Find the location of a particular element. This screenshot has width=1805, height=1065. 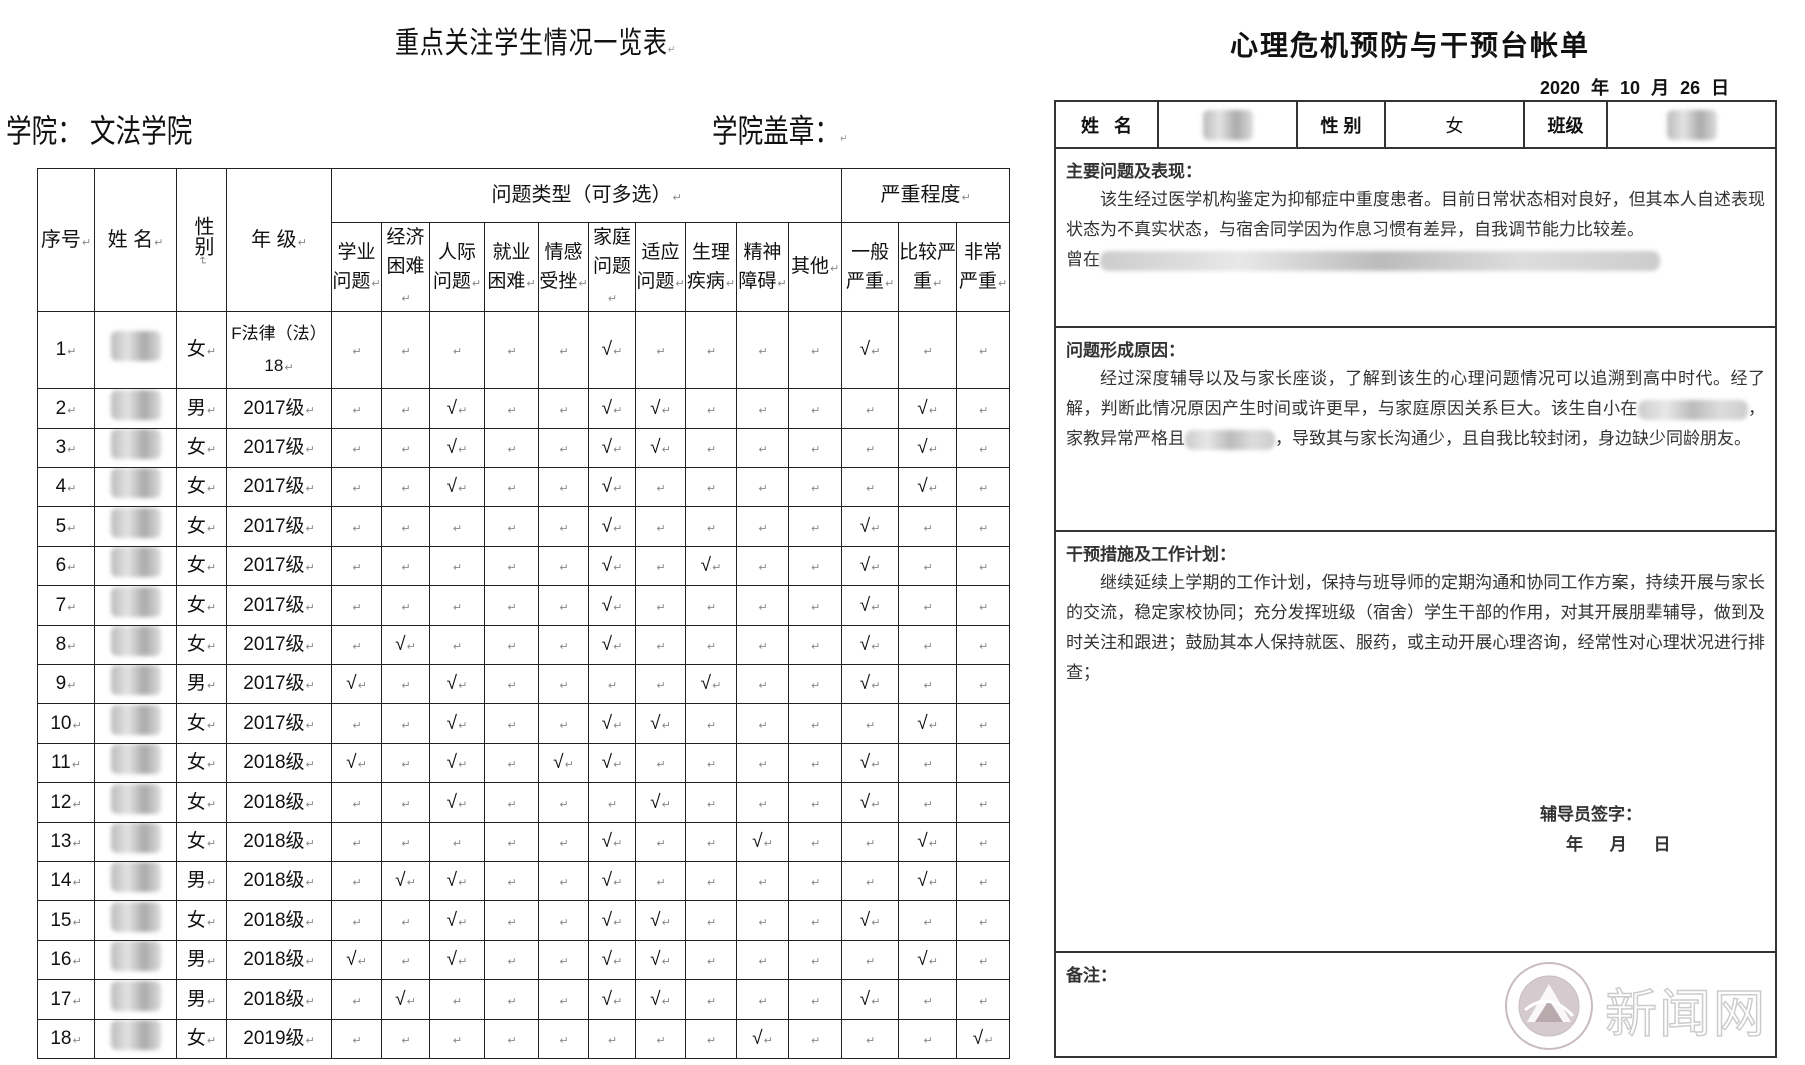

table-row: 15女2018级√√√√ is located at coordinates (524, 920).